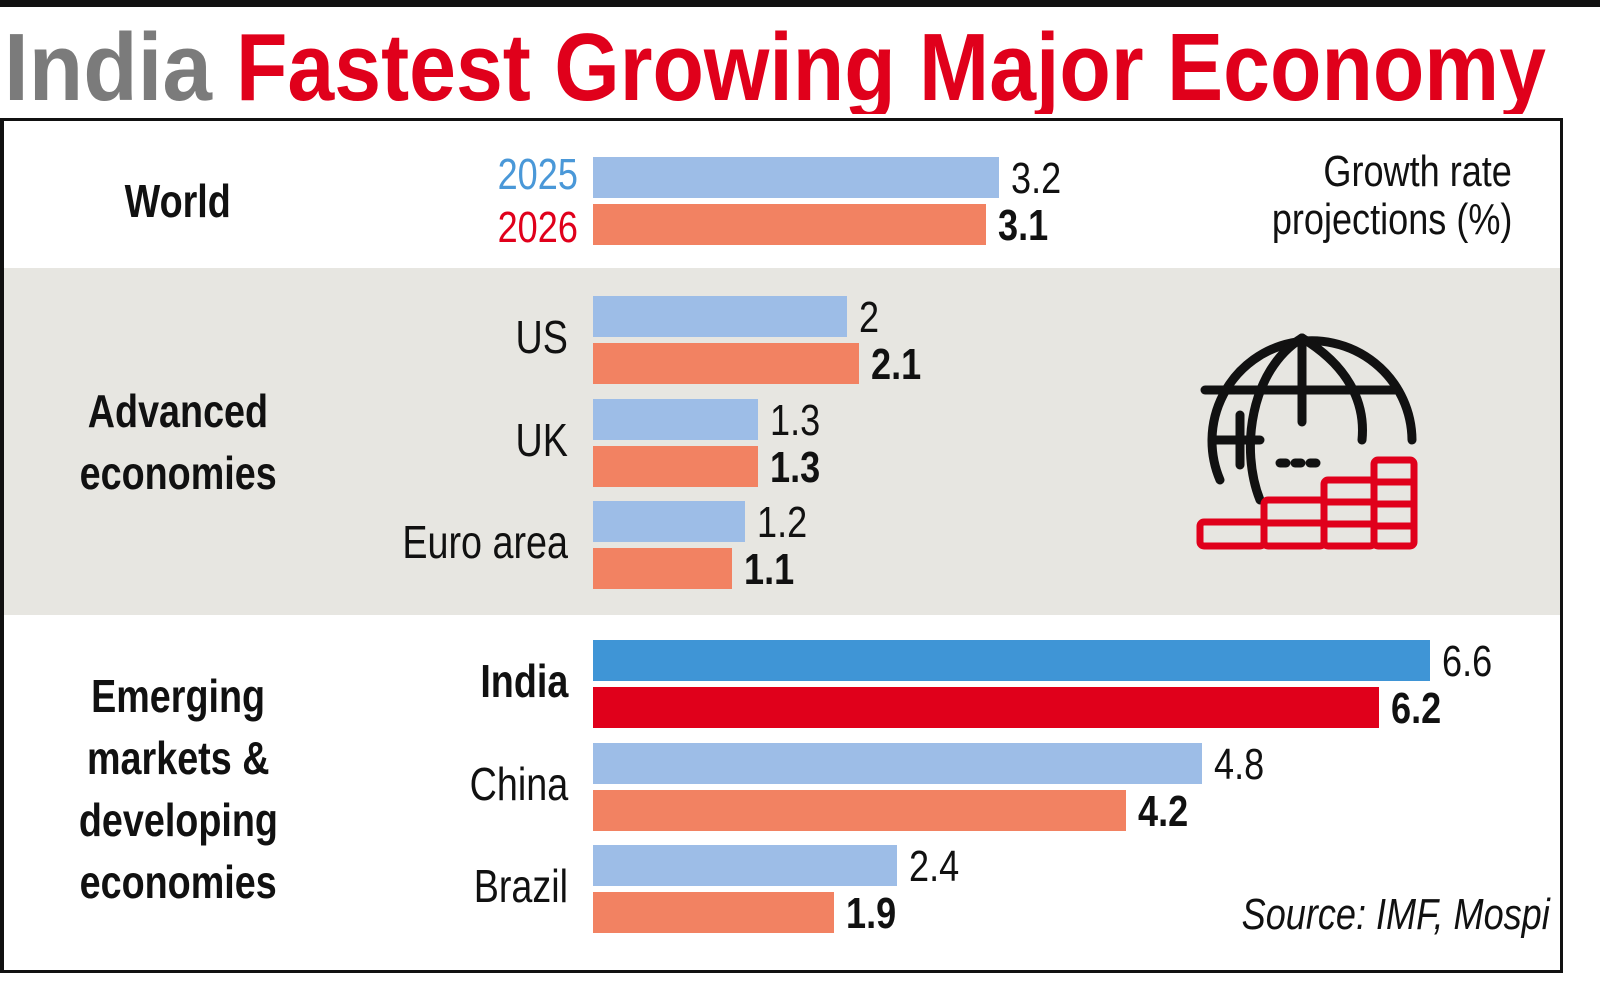 The width and height of the screenshot is (1600, 1000). Describe the element at coordinates (1307, 441) in the screenshot. I see `globe-with-coins-icon` at that location.